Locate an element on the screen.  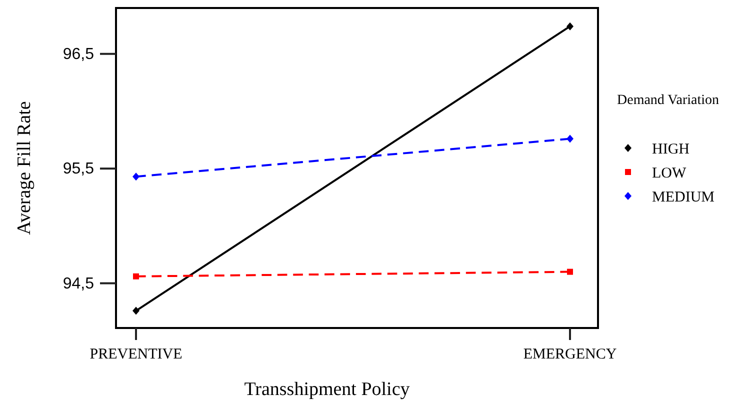
legend-label: HIGH is located at coordinates (671, 149).